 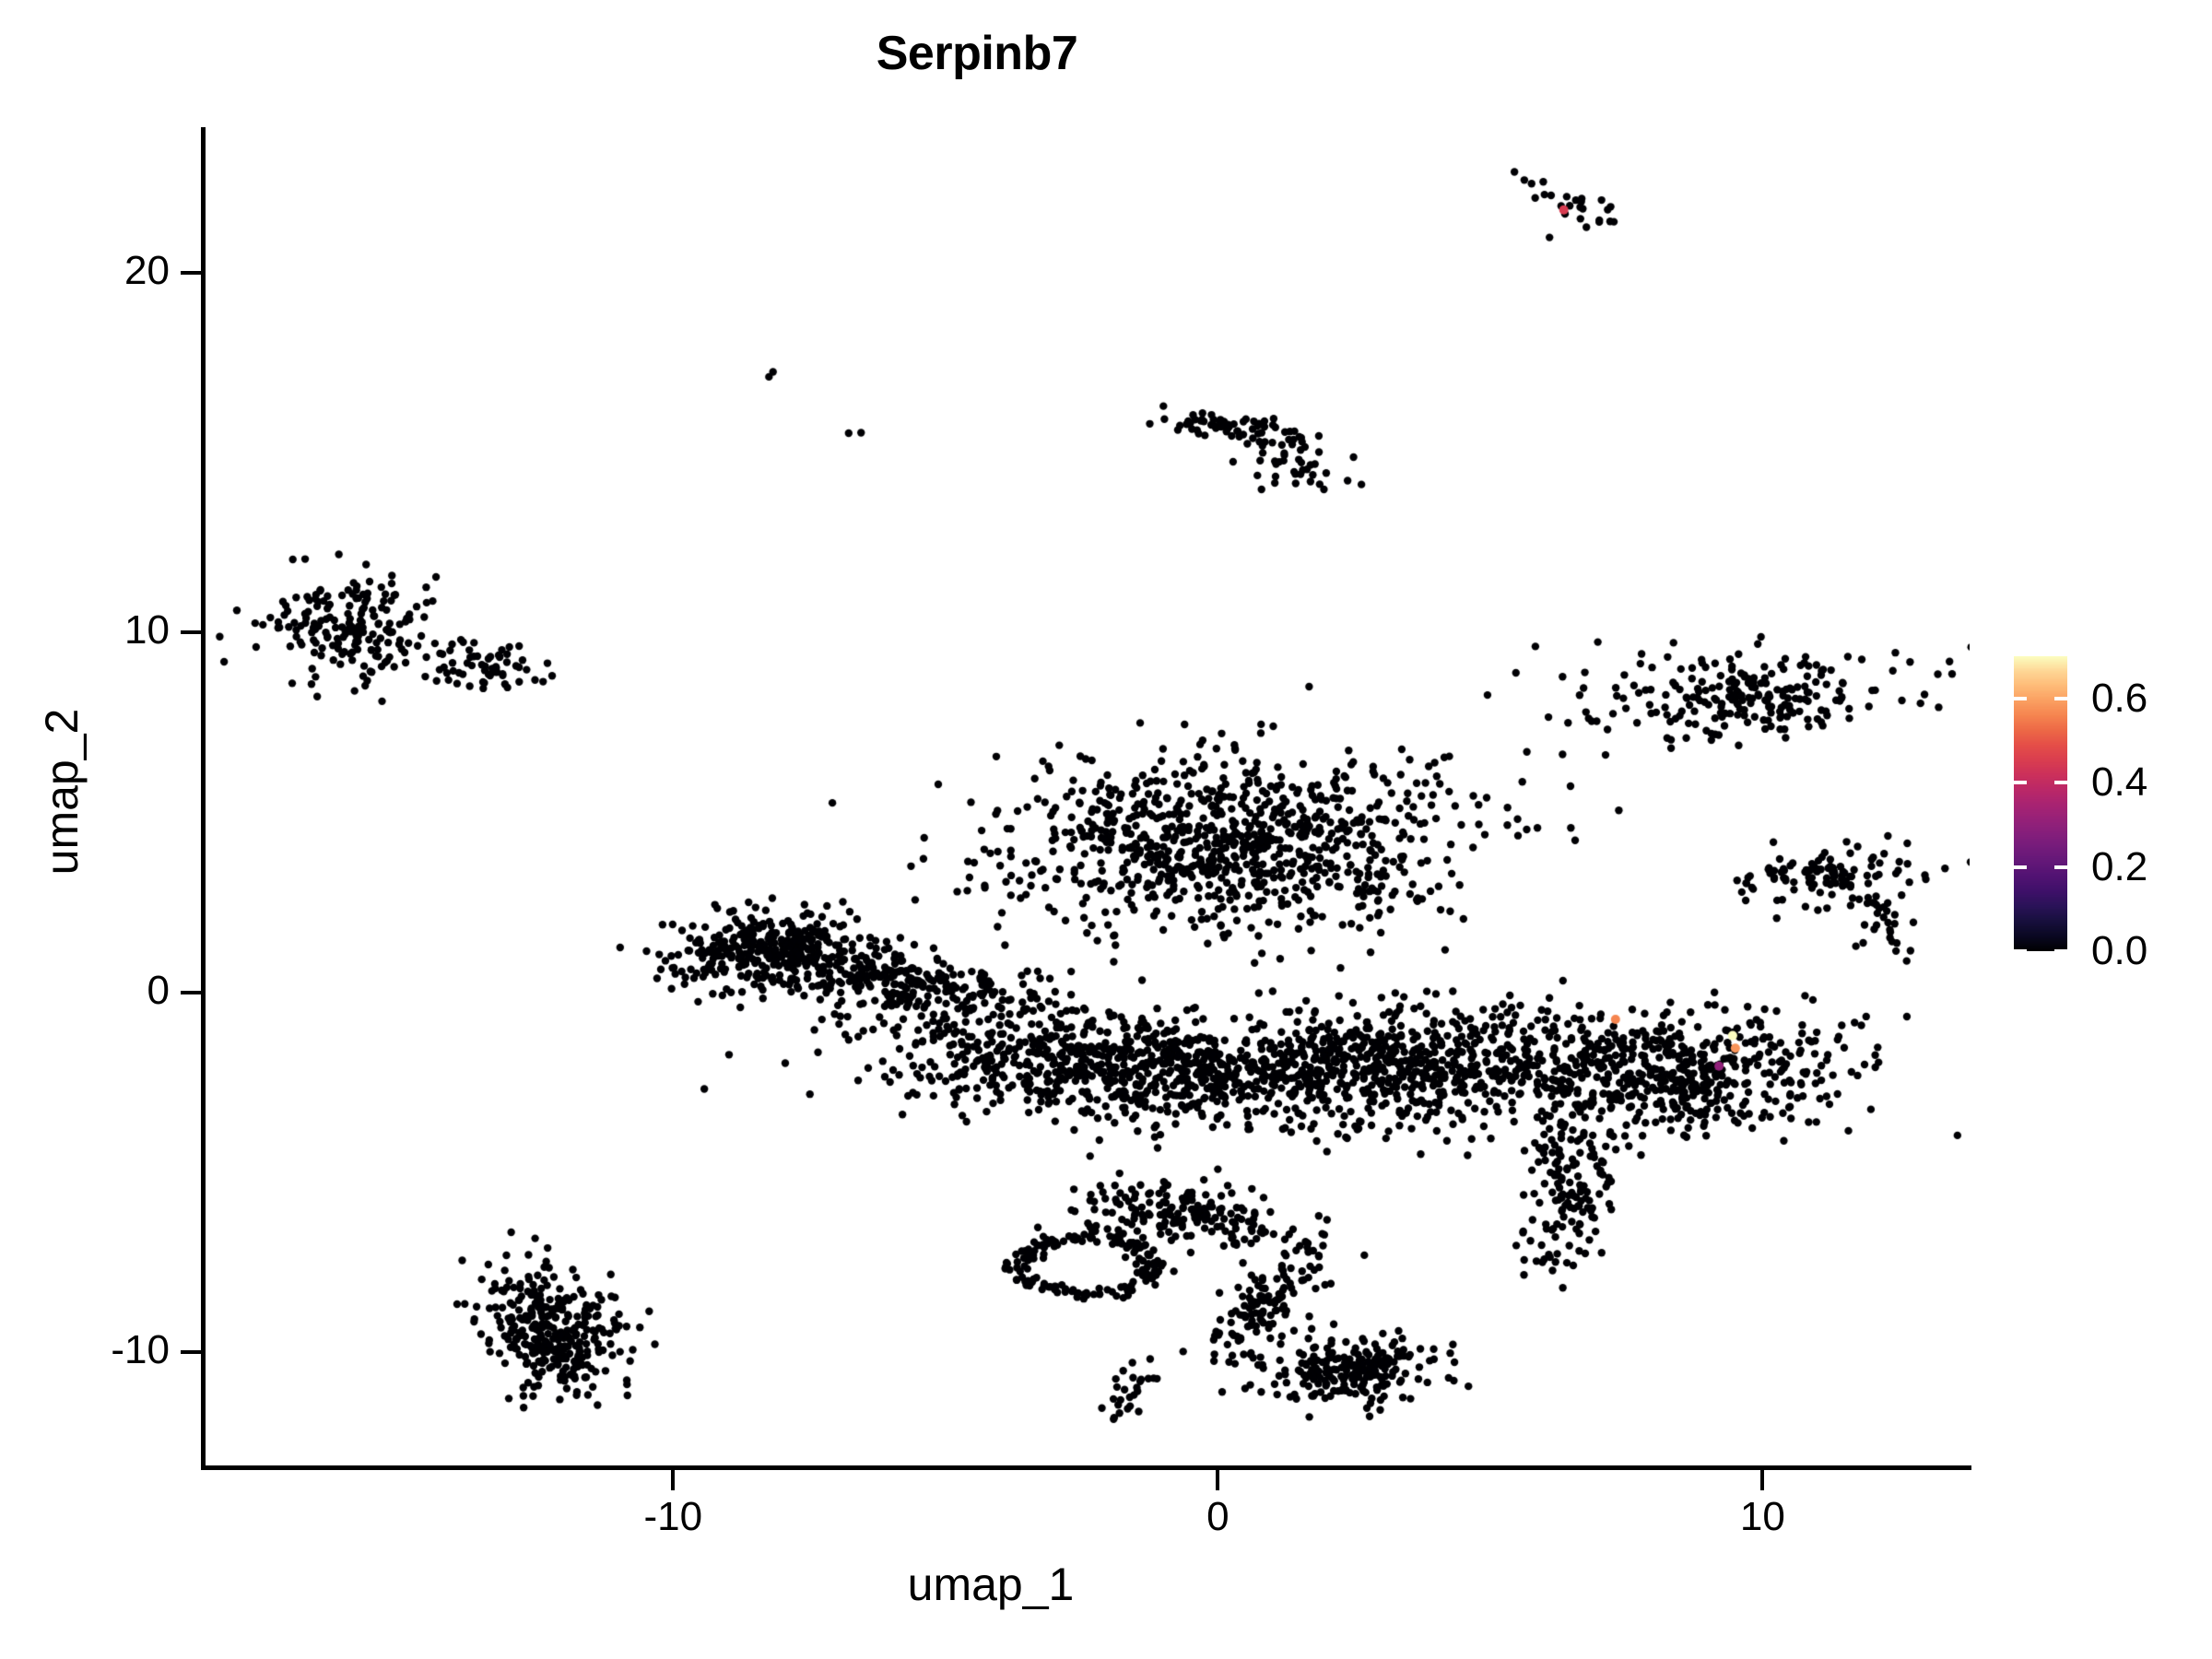 I want to click on y-tick-label: 20, so click(x=147, y=271).